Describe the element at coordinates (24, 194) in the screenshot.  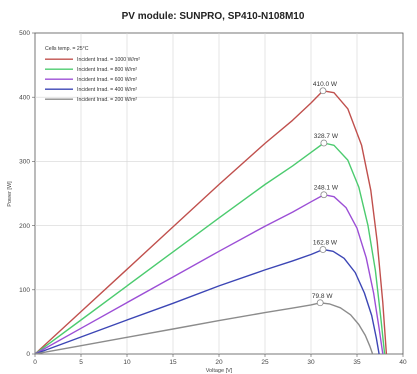
I see `y-tick-labels: 0 100 200 300 400 500` at that location.